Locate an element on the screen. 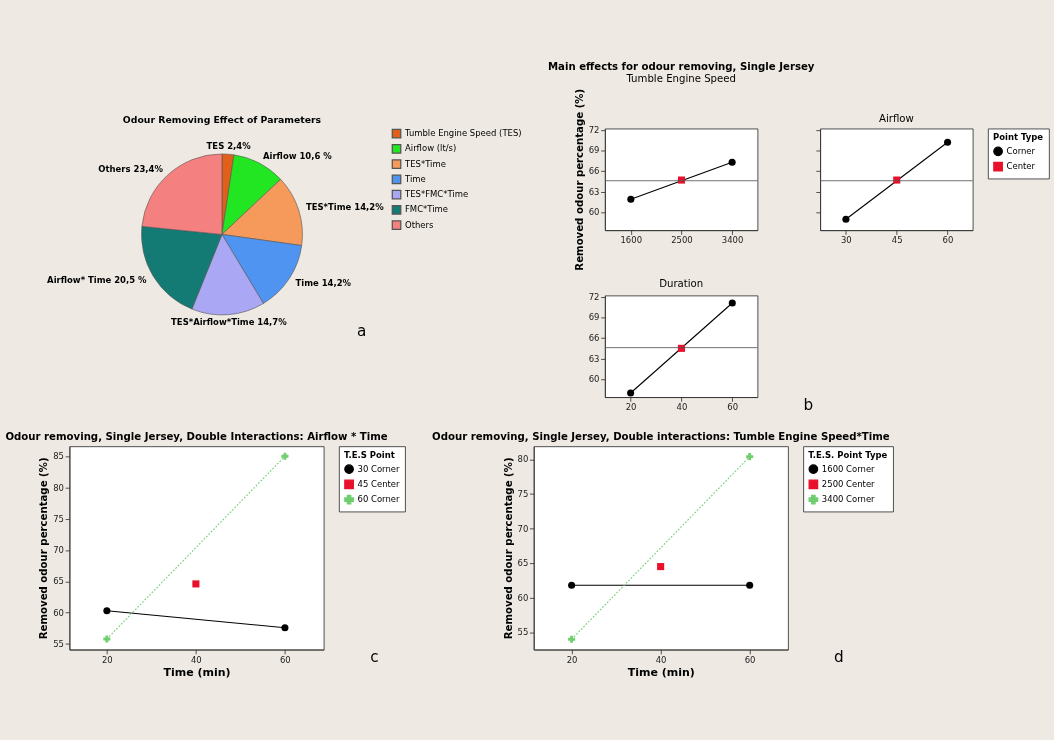  x-tick-label: 30 is located at coordinates (846, 240).